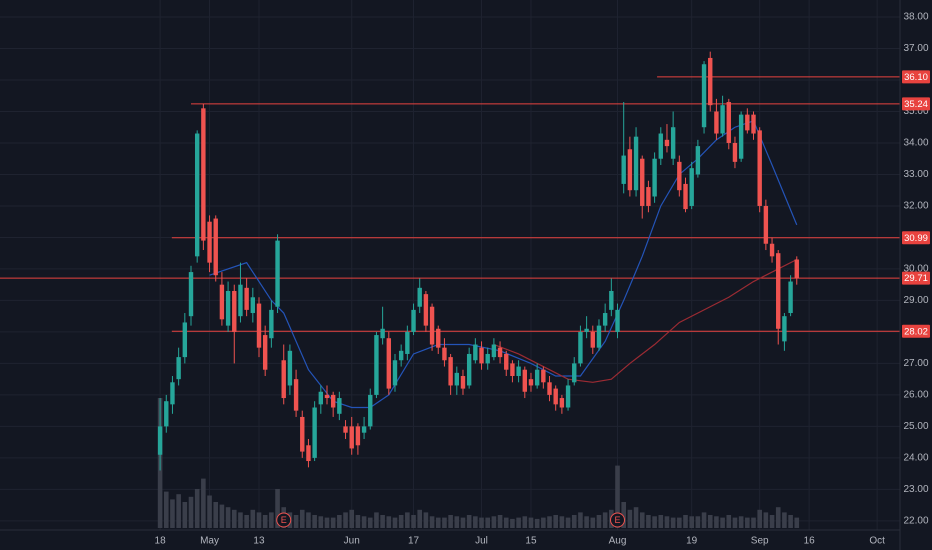 This screenshot has height=550, width=932. What do you see at coordinates (916, 104) in the screenshot?
I see `level-label: 35.24` at bounding box center [916, 104].